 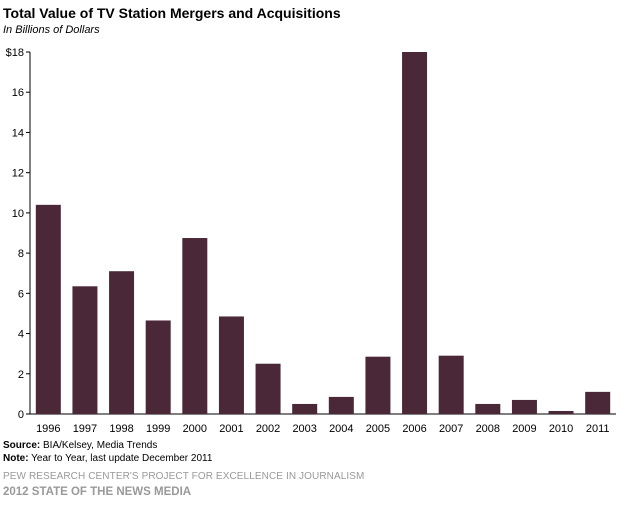 What do you see at coordinates (414, 429) in the screenshot?
I see `x-tick-label: 2006` at bounding box center [414, 429].